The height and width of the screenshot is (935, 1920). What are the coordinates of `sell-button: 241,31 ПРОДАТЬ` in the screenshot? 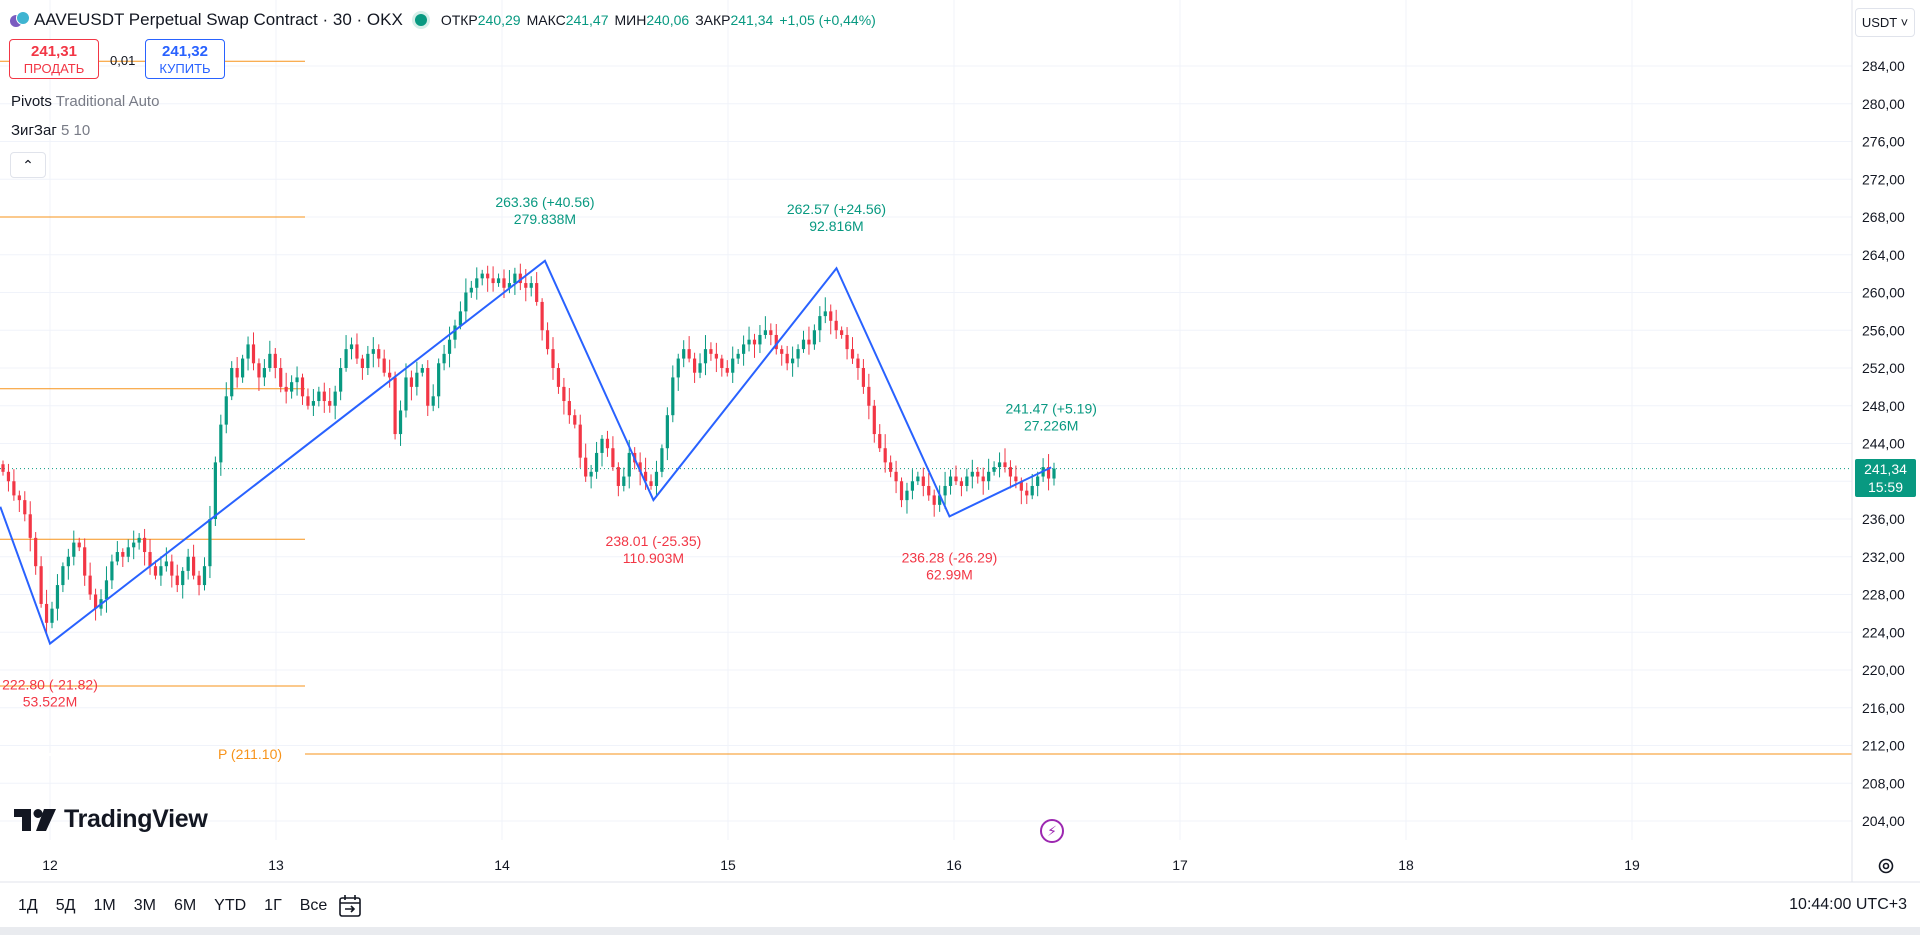 It's located at (54, 59).